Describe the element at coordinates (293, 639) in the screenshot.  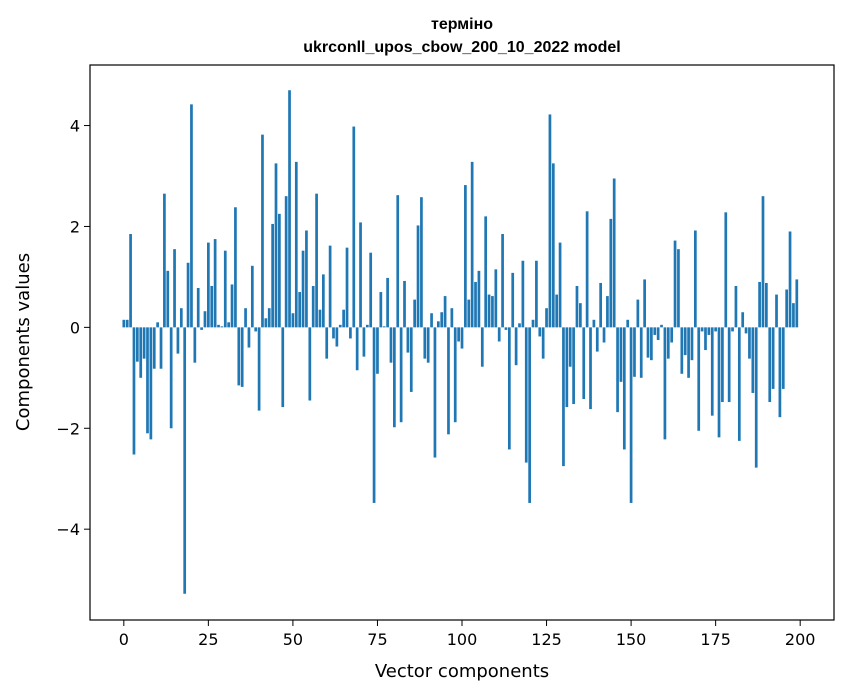
I see `x-tick-label-50: 50` at that location.